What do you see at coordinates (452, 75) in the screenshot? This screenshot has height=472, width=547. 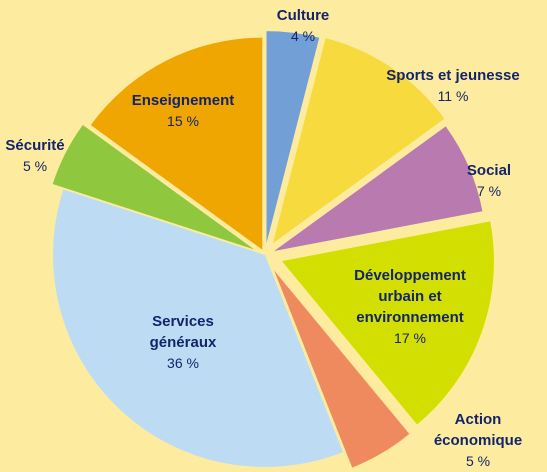 I see `slice-label: Sports et jeunesse` at bounding box center [452, 75].